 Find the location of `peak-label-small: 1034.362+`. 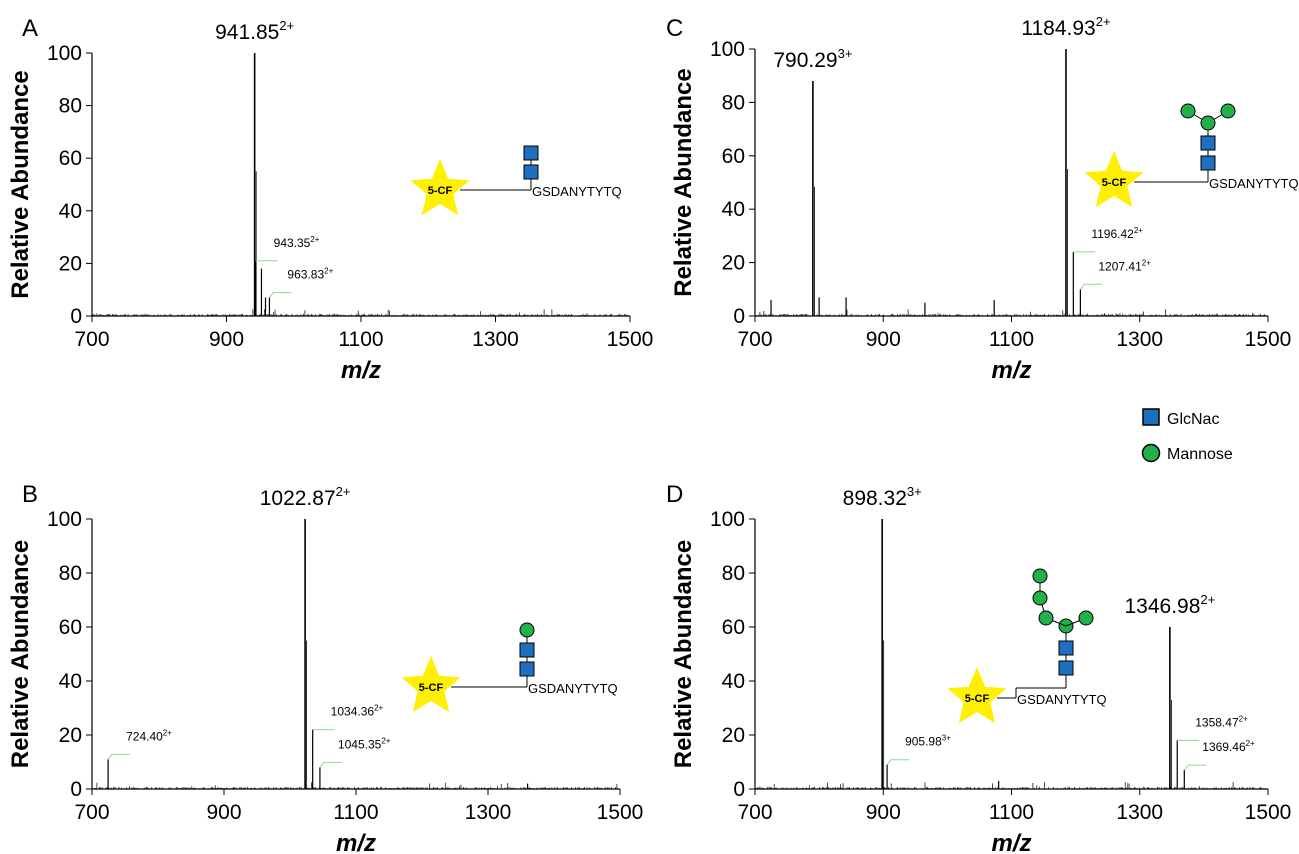

peak-label-small: 1034.362+ is located at coordinates (357, 711).